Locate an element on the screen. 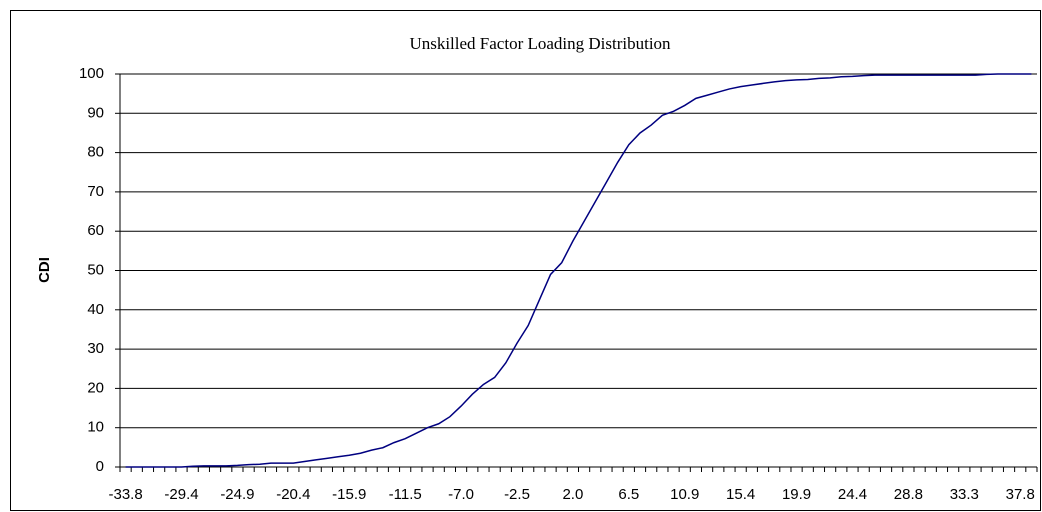 The image size is (1042, 512). y-tick-label: 50 is located at coordinates (95, 269).